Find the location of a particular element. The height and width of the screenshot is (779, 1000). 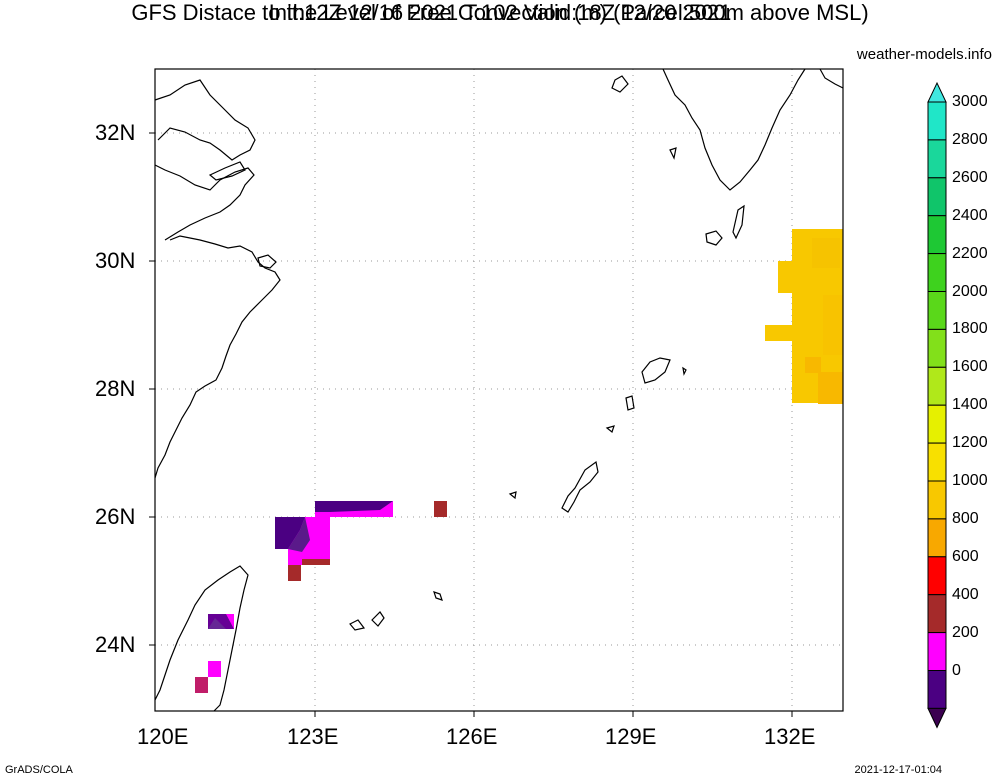

colorbar-label: 3000 is located at coordinates (970, 101).